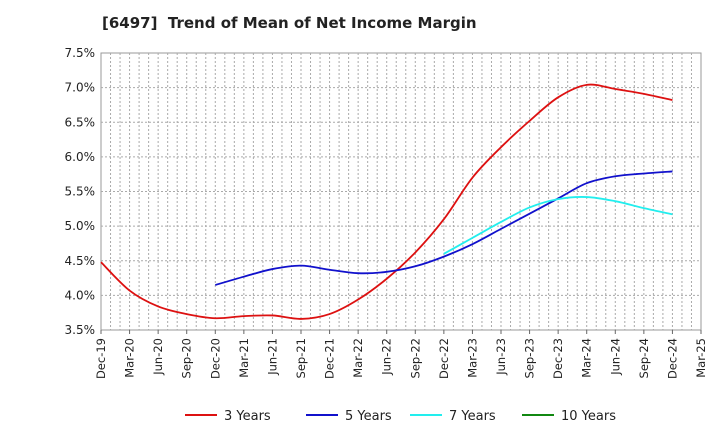 The height and width of the screenshot is (440, 720). I want to click on x-tick-label: Sep-24, so click(644, 358).